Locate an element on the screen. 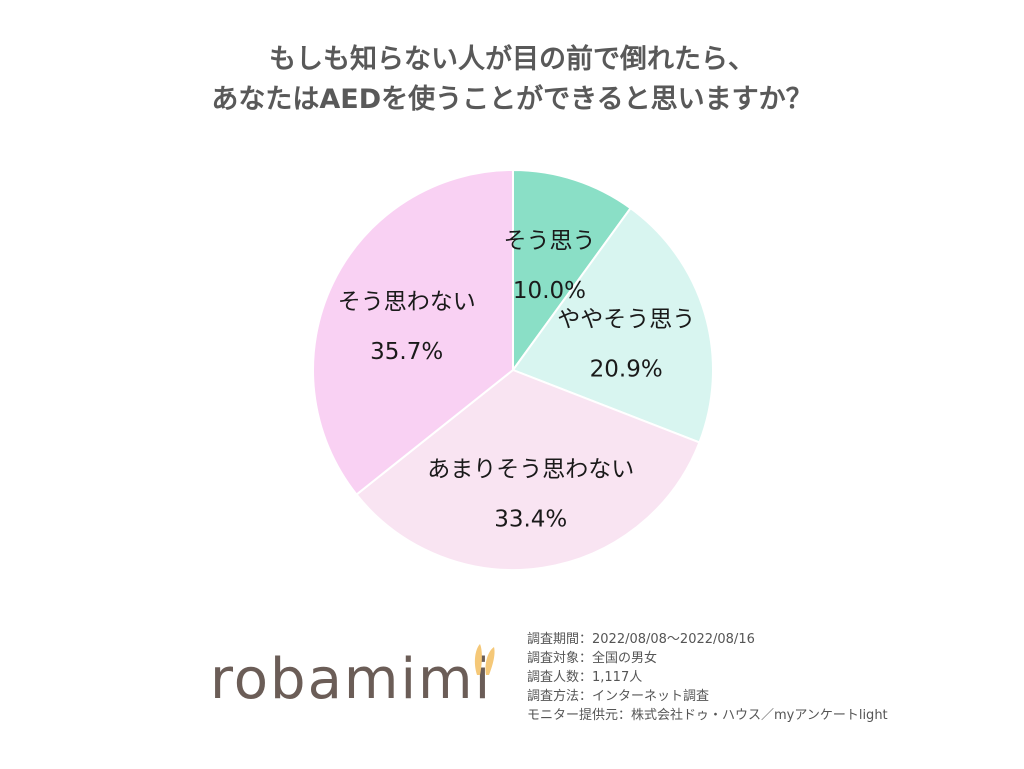  pie-slice-category-label-3: そう思わない is located at coordinates (407, 302).